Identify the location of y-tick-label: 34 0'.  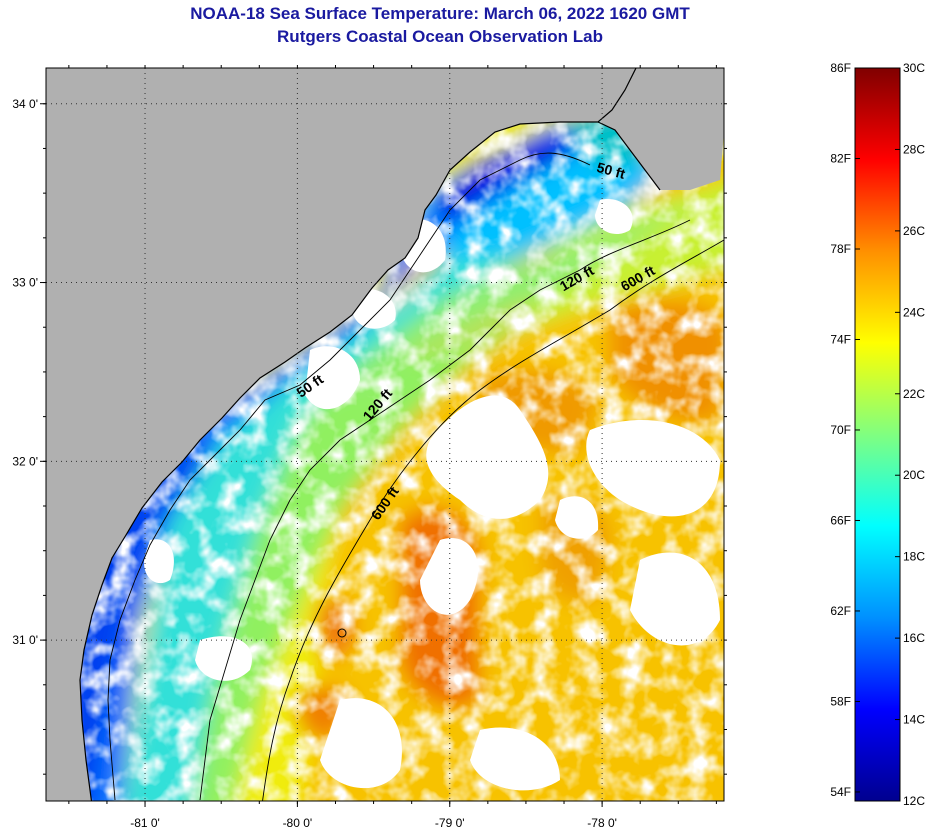
(25, 104).